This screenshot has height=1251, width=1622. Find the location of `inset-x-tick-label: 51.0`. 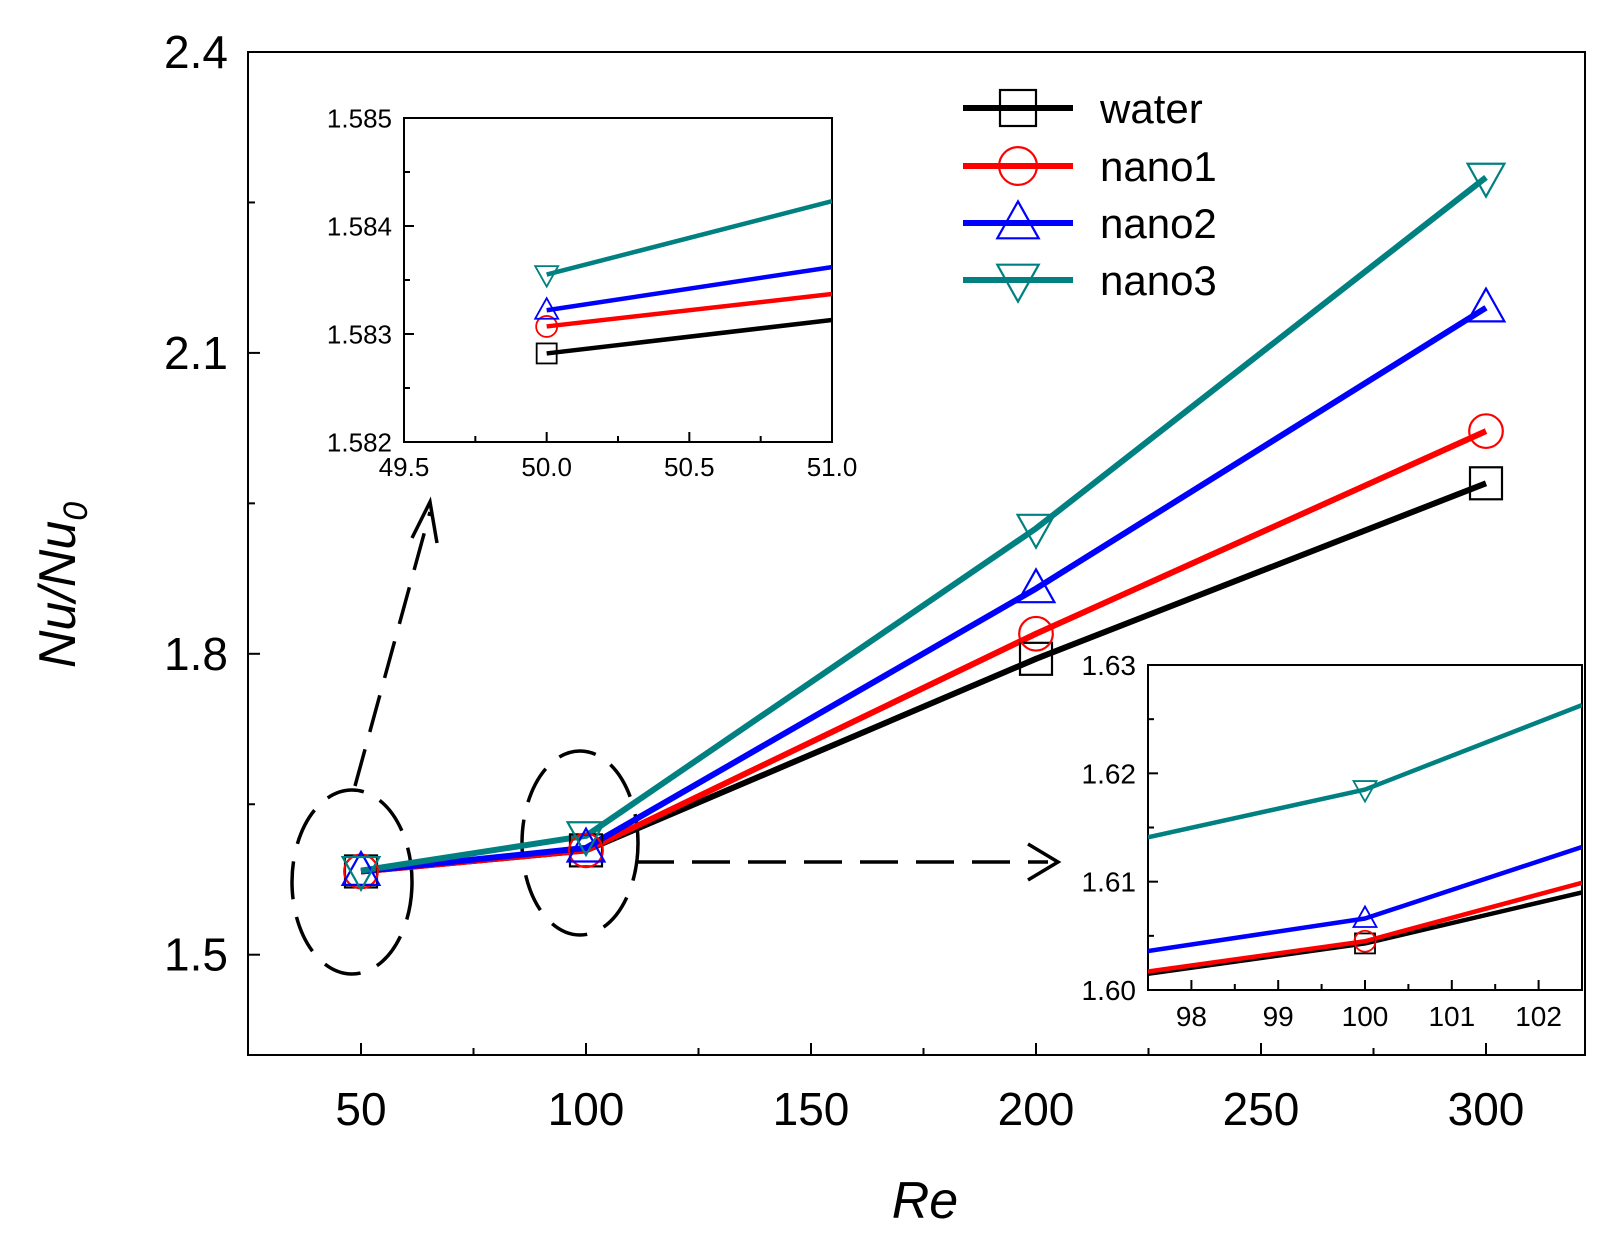

inset-x-tick-label: 51.0 is located at coordinates (832, 467).